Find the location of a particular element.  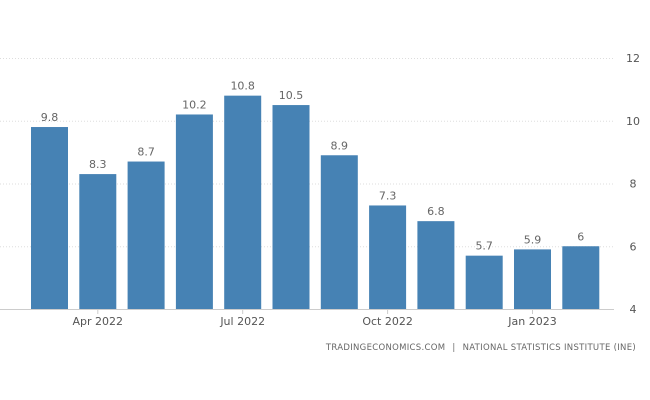

y-tick-label: 8 is located at coordinates (633, 184).